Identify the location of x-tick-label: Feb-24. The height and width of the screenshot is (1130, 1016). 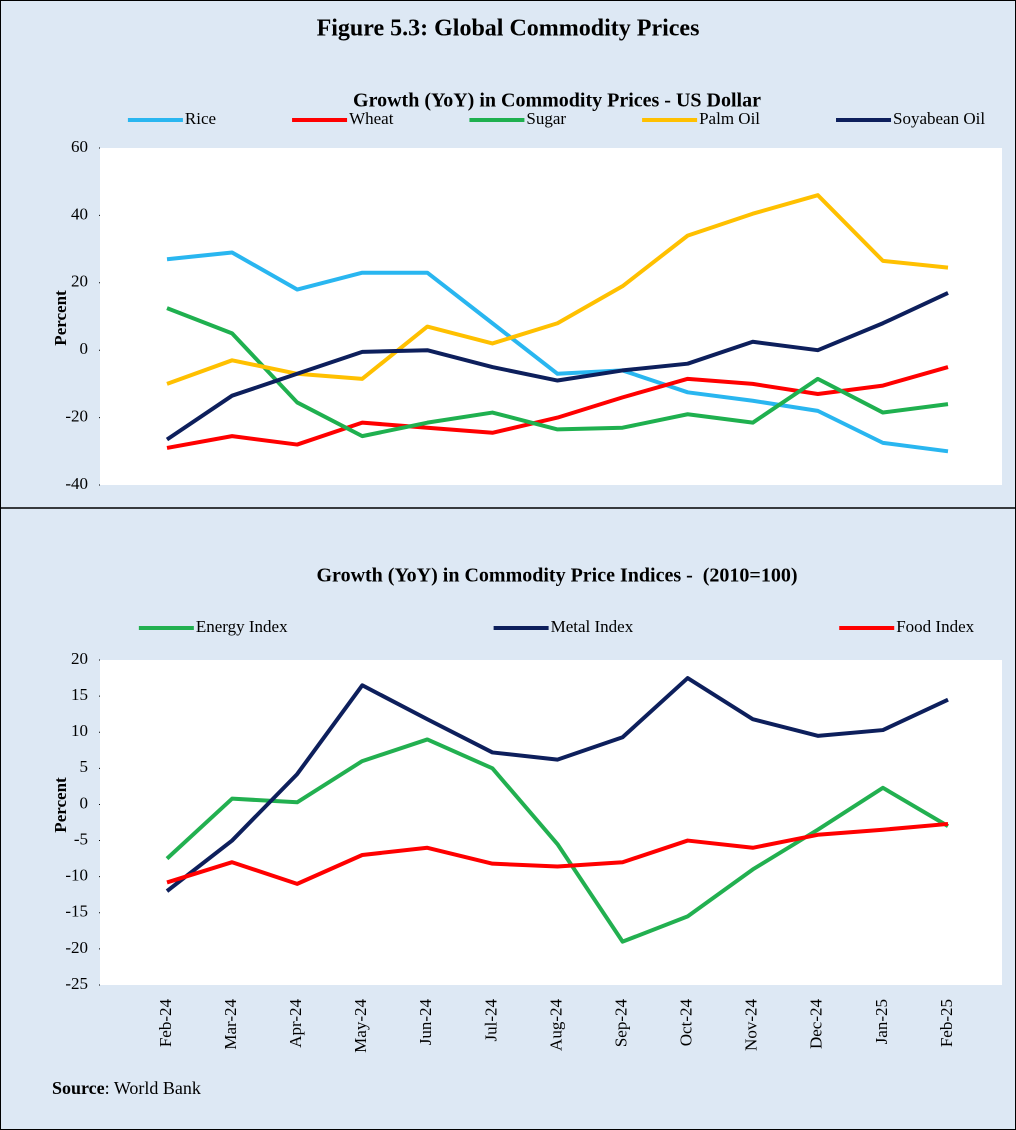
(165, 1023).